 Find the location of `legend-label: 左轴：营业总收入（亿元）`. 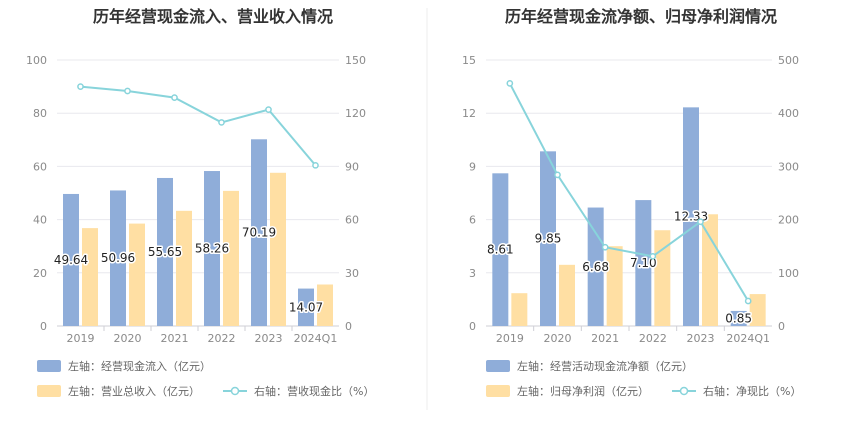

legend-label: 左轴：营业总收入（亿元） is located at coordinates (134, 391).